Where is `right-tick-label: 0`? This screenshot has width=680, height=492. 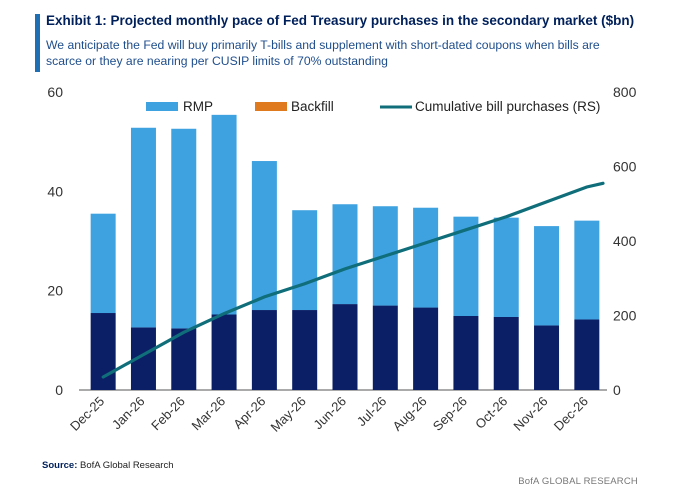 right-tick-label: 0 is located at coordinates (617, 390).